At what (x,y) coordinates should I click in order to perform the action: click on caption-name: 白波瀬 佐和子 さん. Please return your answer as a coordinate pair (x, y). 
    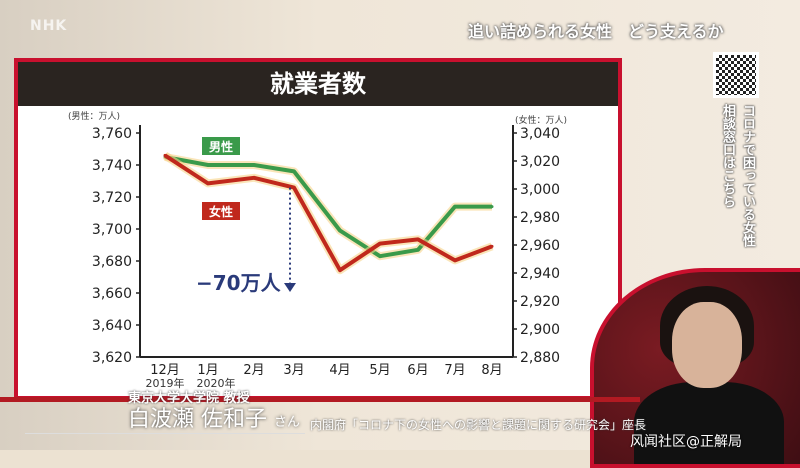
    Looking at the image, I should click on (214, 421).